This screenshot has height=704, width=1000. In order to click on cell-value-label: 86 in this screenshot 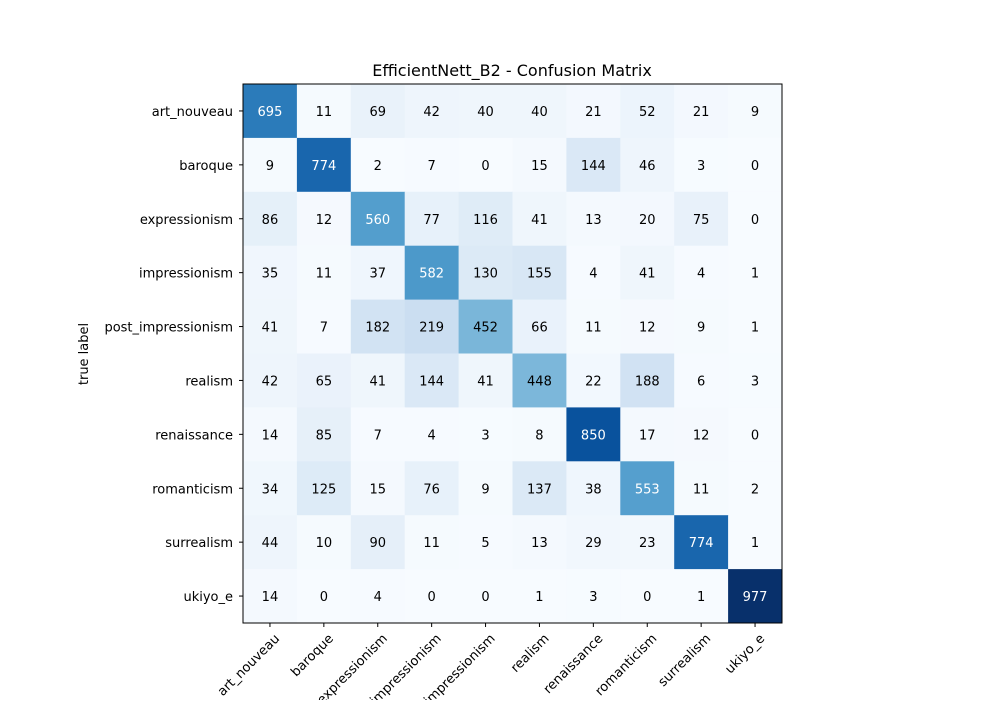, I will do `click(270, 220)`.